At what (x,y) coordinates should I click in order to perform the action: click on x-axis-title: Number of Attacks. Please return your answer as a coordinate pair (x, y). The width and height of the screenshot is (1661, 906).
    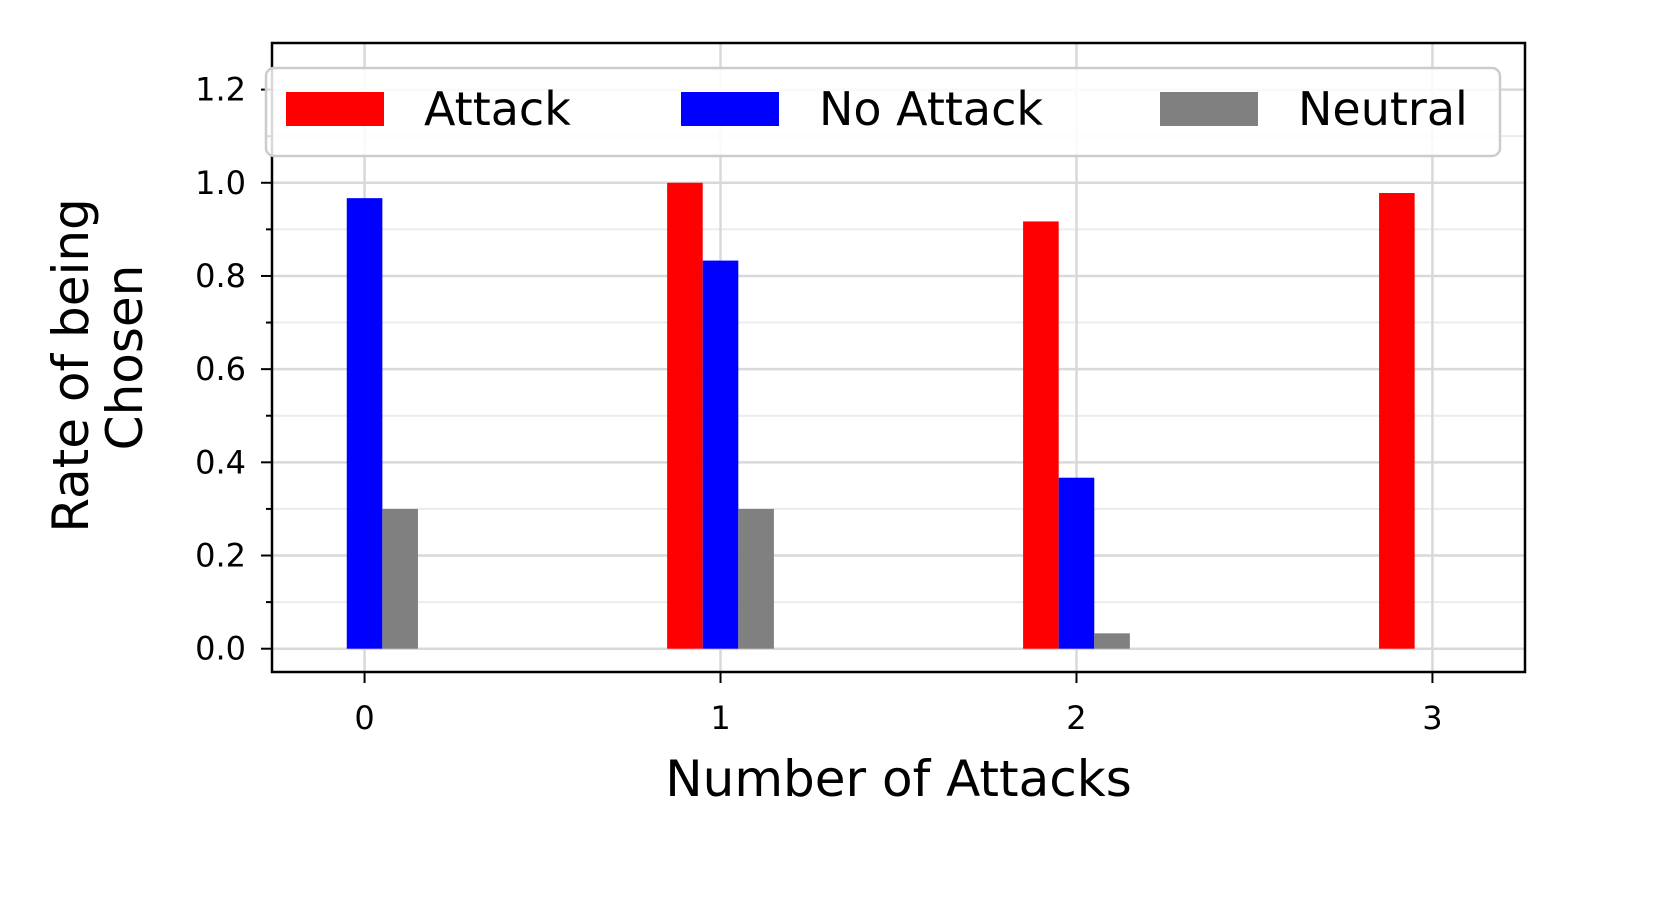
    Looking at the image, I should click on (898, 779).